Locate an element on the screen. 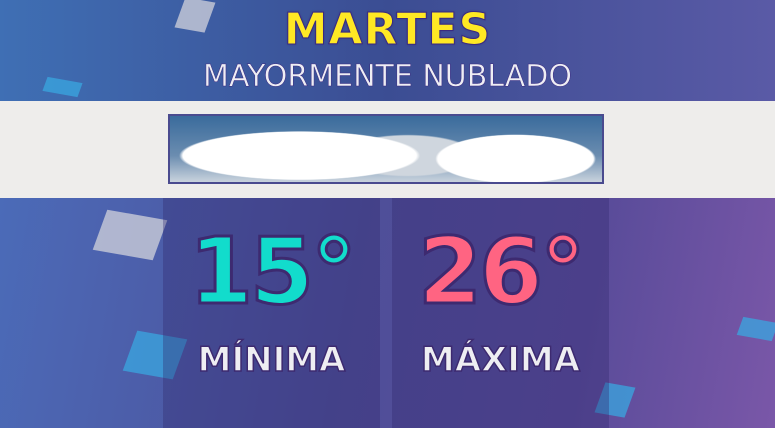 The height and width of the screenshot is (428, 775). day-title: MARTES is located at coordinates (387, 30).